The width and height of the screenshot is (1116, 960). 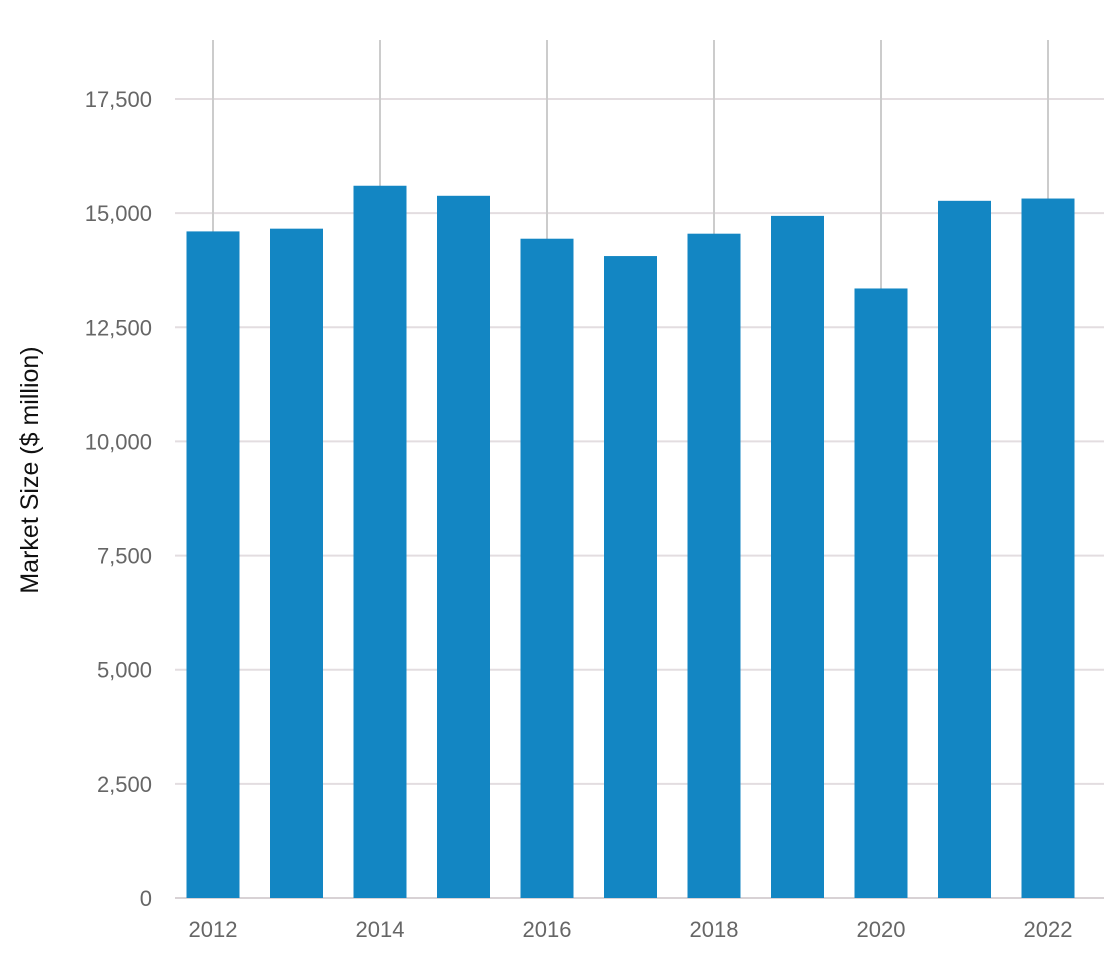 I want to click on bar-2014, so click(x=380, y=542).